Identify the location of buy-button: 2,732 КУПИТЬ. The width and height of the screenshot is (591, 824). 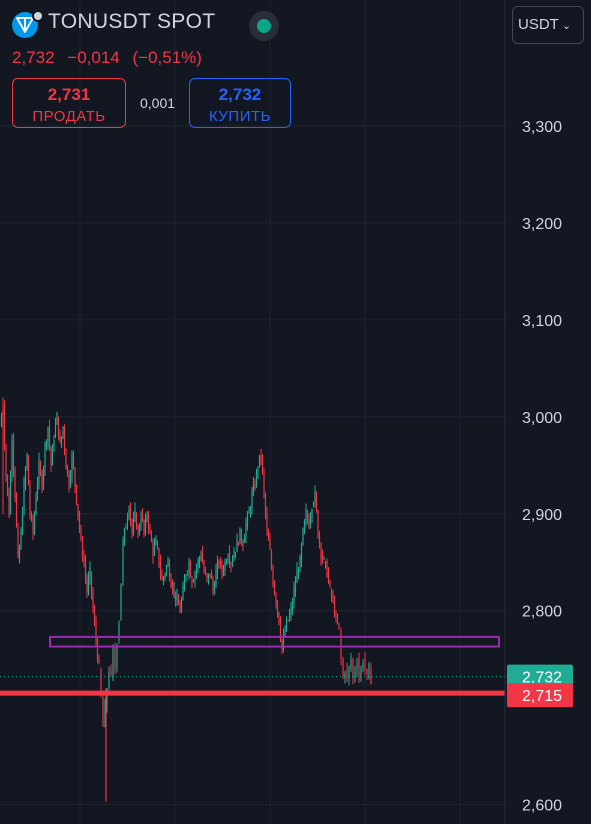
(240, 103).